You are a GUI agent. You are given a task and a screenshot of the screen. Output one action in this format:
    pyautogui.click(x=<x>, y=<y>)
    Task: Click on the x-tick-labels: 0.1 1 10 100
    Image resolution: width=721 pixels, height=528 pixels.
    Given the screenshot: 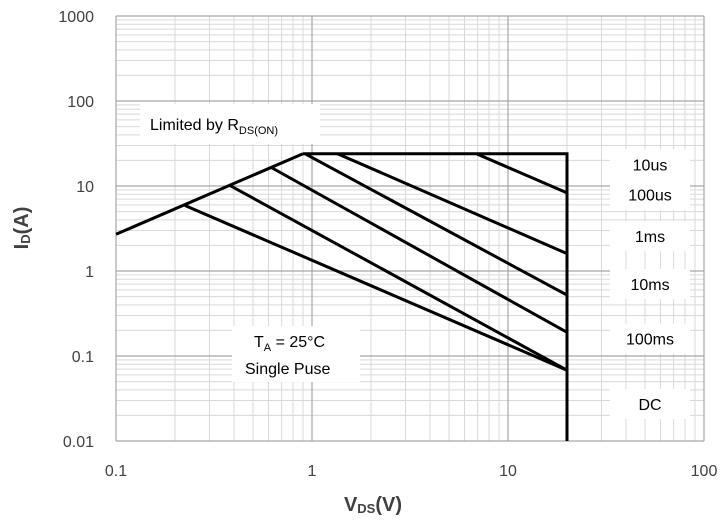 What is the action you would take?
    pyautogui.click(x=411, y=471)
    